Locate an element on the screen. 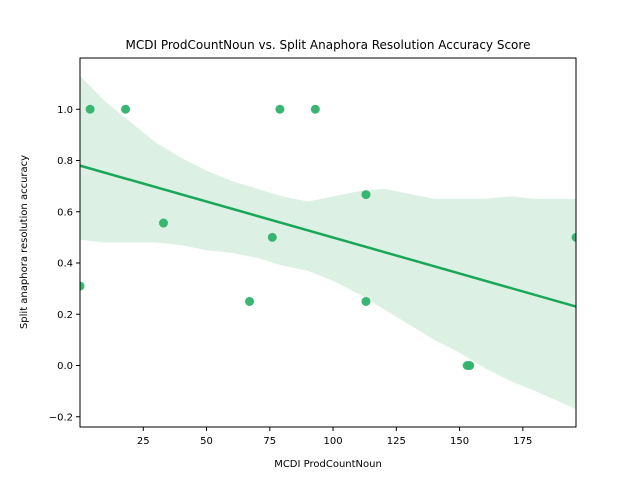  x-tick-label: 175 is located at coordinates (522, 441).